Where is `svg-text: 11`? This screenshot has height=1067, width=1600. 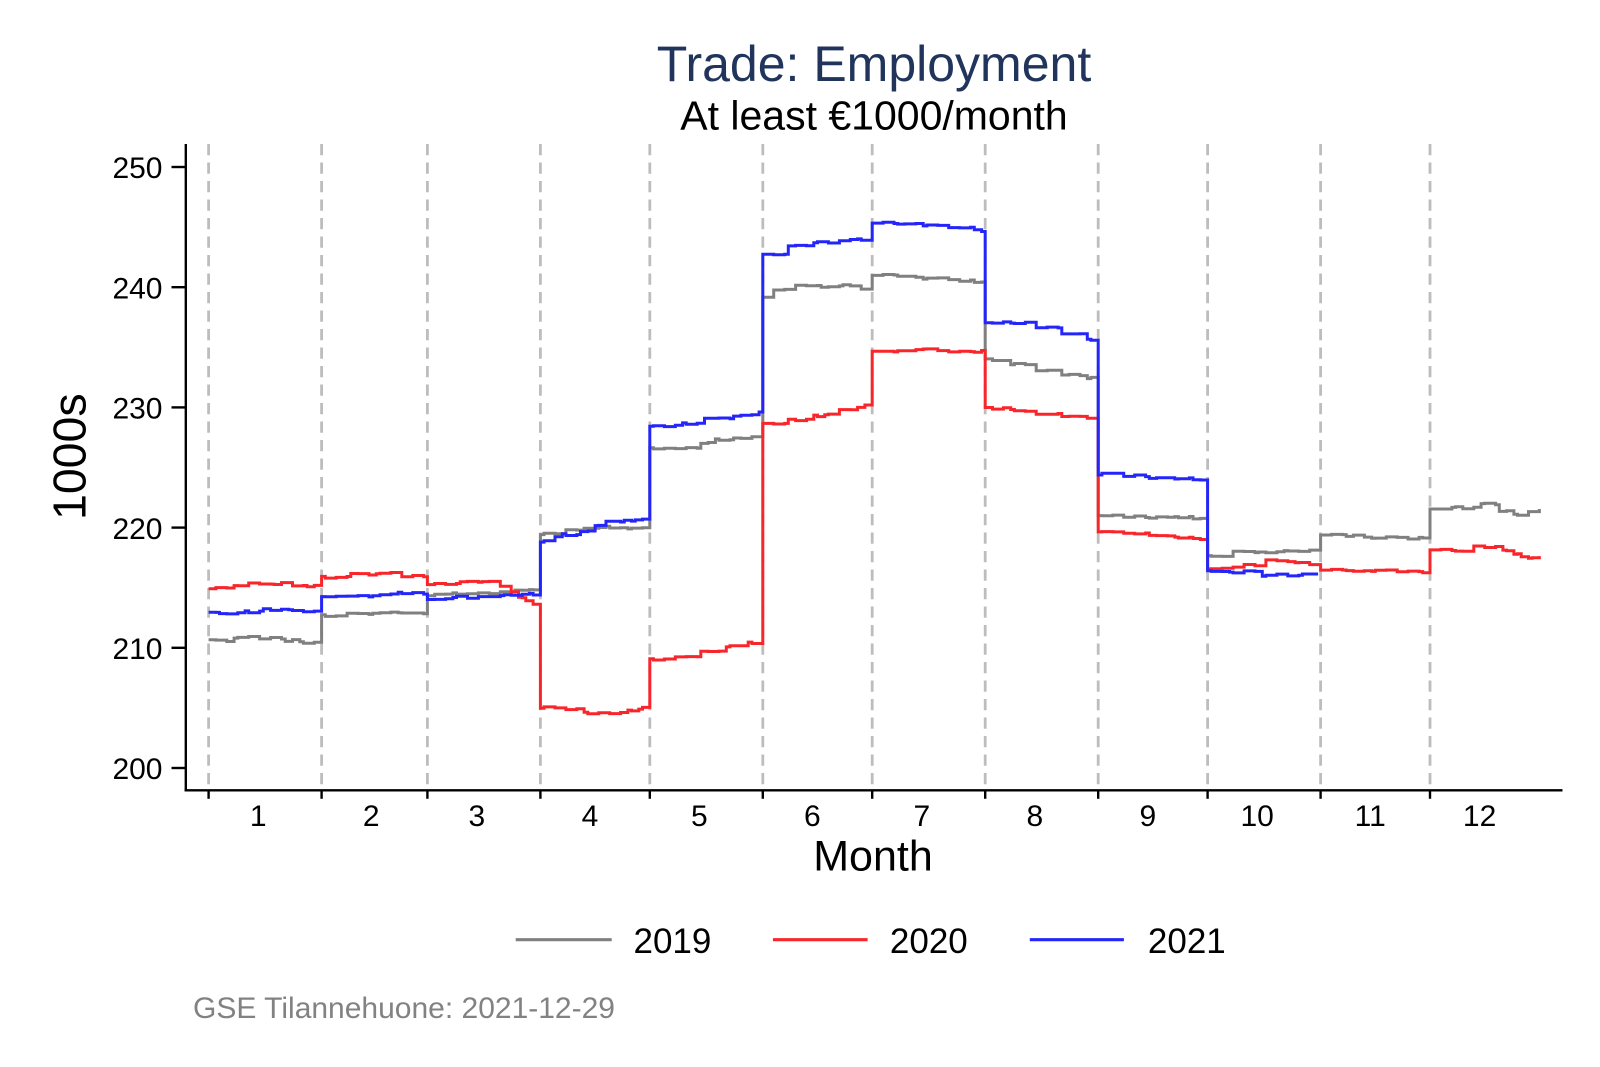
svg-text: 11 is located at coordinates (1370, 816).